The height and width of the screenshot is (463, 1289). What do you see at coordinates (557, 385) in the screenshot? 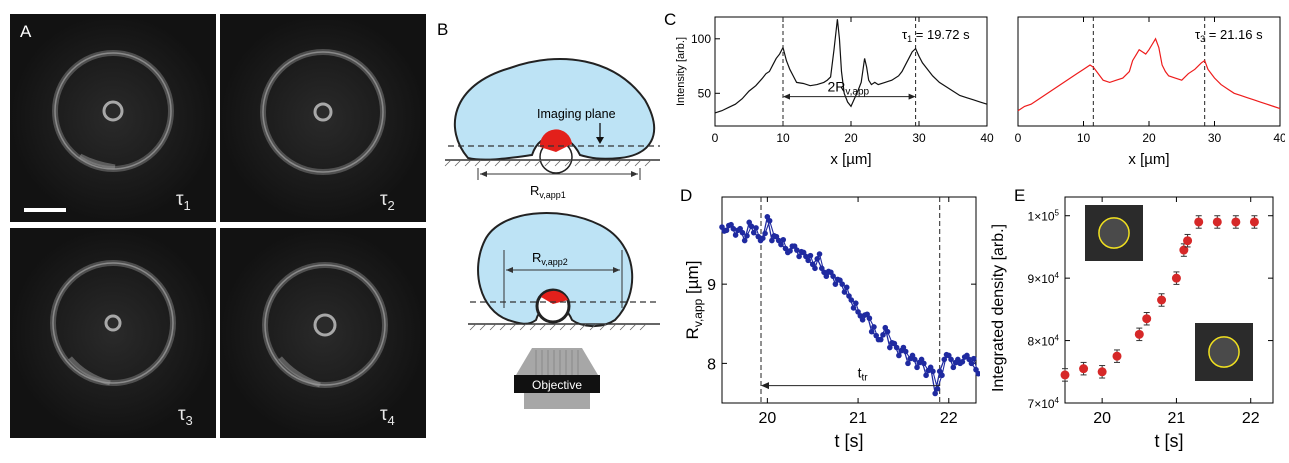
I see `objective-label: Objective` at bounding box center [557, 385].